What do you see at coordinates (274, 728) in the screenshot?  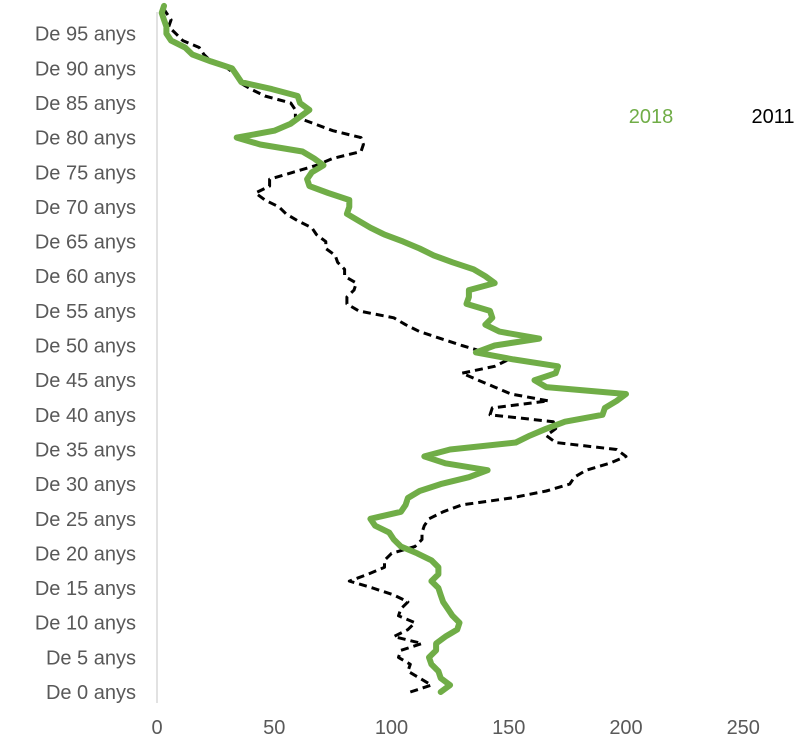 I see `x-tick-label: 50` at bounding box center [274, 728].